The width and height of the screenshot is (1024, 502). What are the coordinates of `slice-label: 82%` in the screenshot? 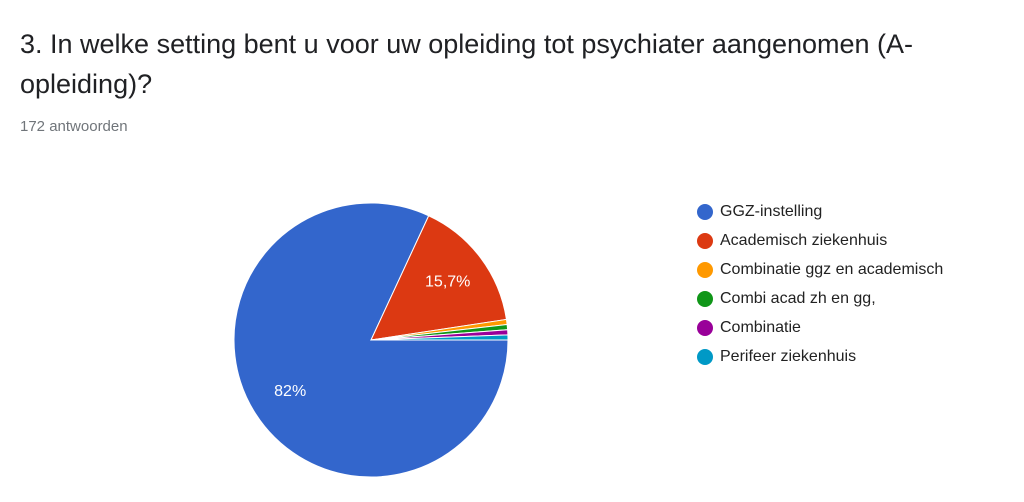 It's located at (290, 391).